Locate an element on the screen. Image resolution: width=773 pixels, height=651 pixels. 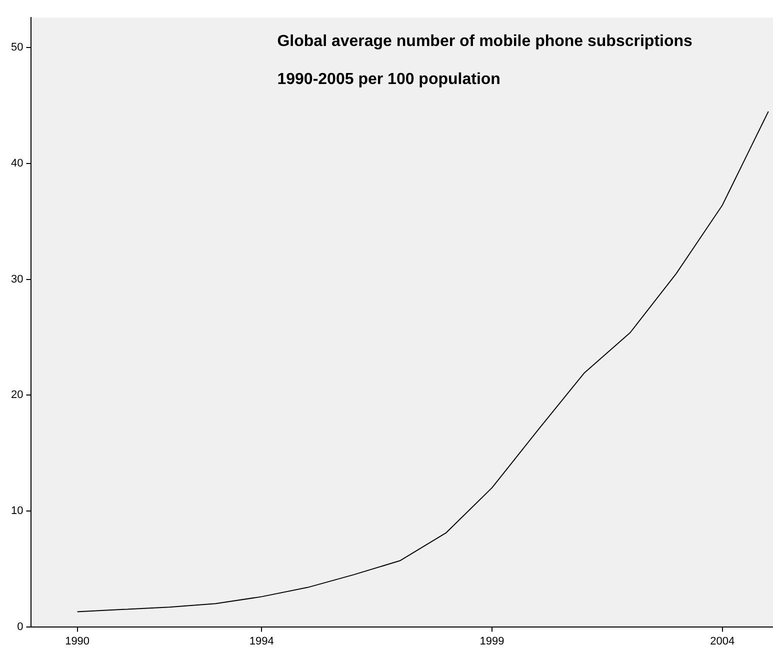
x-tick-label: 1990 is located at coordinates (77, 641).